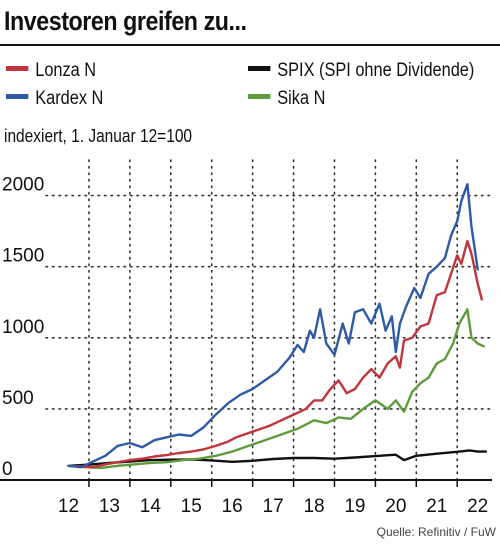 The image size is (500, 545). I want to click on x-tick-label-18: 18, so click(313, 506).